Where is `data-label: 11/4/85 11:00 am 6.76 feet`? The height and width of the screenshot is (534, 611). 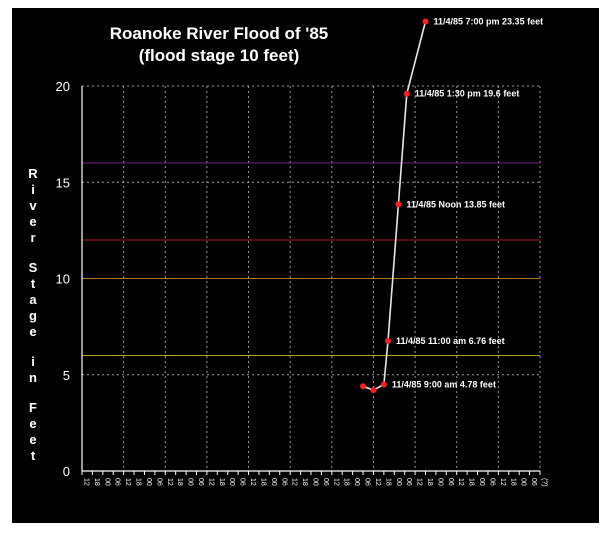
data-label: 11/4/85 11:00 am 6.76 feet is located at coordinates (450, 341).